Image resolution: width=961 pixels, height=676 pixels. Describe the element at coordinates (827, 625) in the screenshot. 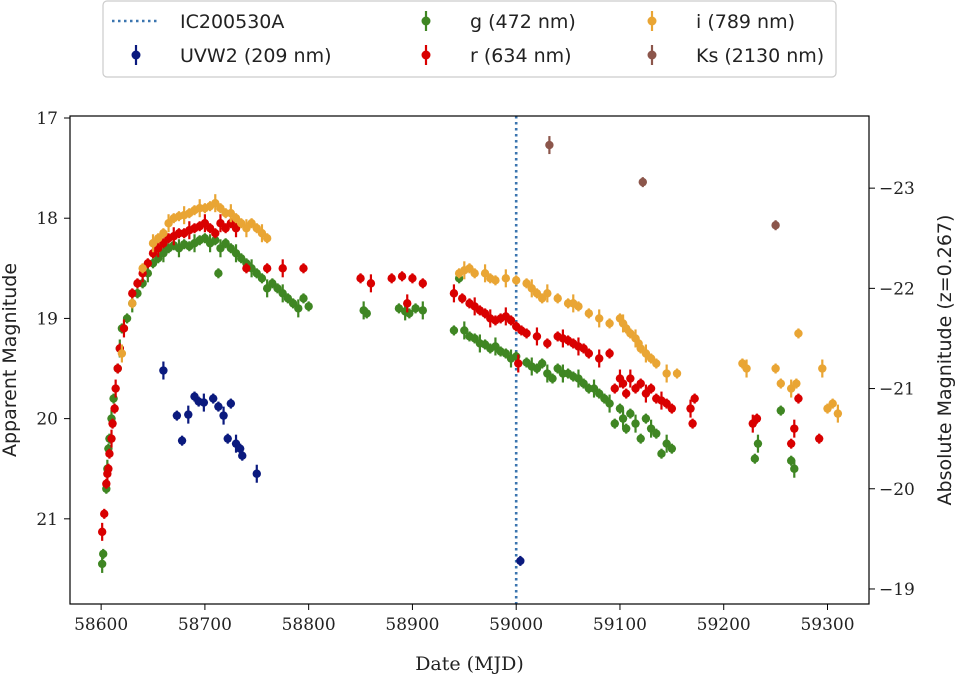

I see `x-tick-label: 59300` at that location.